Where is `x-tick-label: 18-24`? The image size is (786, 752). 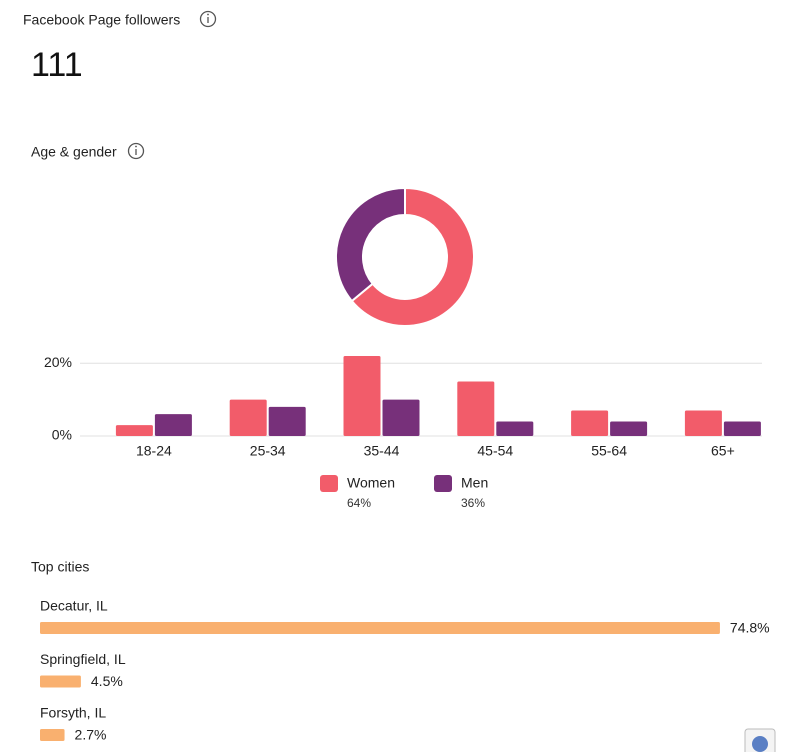 x-tick-label: 18-24 is located at coordinates (154, 451).